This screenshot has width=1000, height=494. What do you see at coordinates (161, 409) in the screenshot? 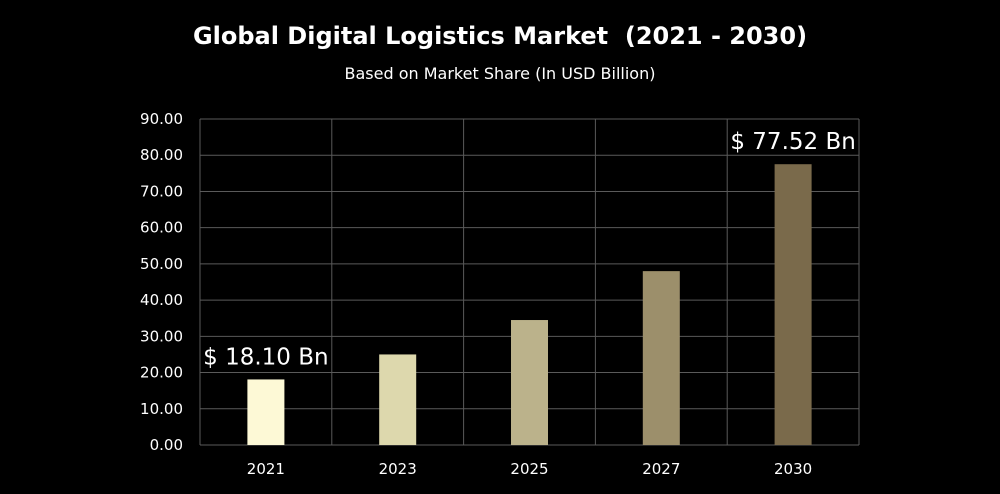
I see `y-tick-label: 10.00` at bounding box center [161, 409].